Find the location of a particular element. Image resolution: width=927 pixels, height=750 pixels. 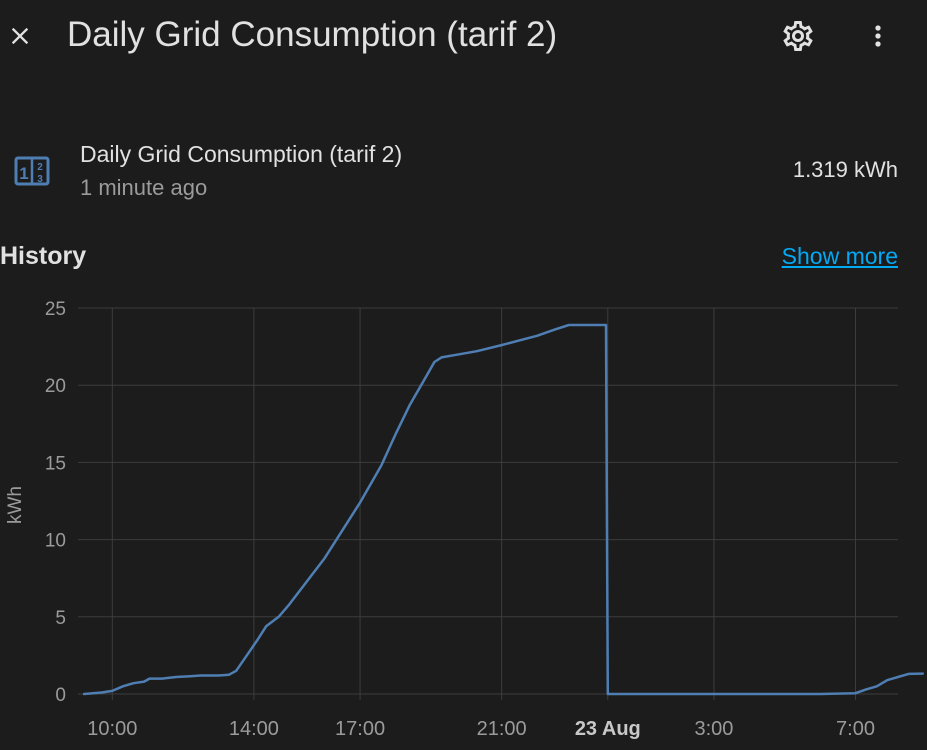

x-tick-label: 14:00 is located at coordinates (254, 729).